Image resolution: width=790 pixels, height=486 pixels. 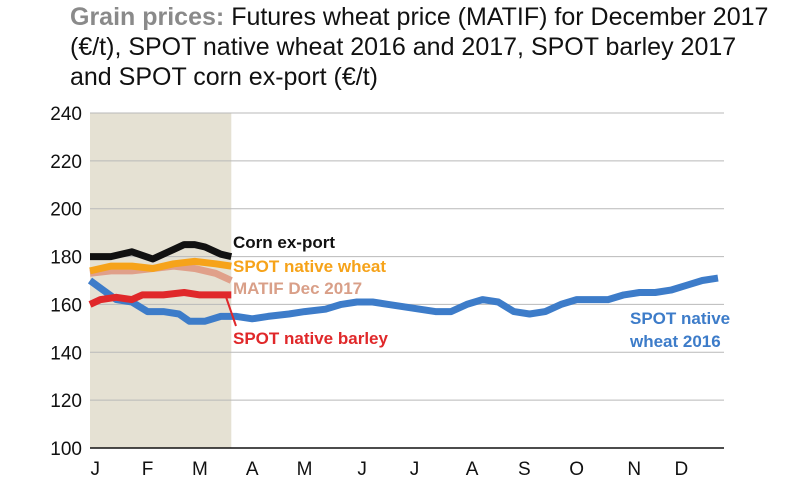 I want to click on y-tick-label: 240, so click(x=66, y=114).